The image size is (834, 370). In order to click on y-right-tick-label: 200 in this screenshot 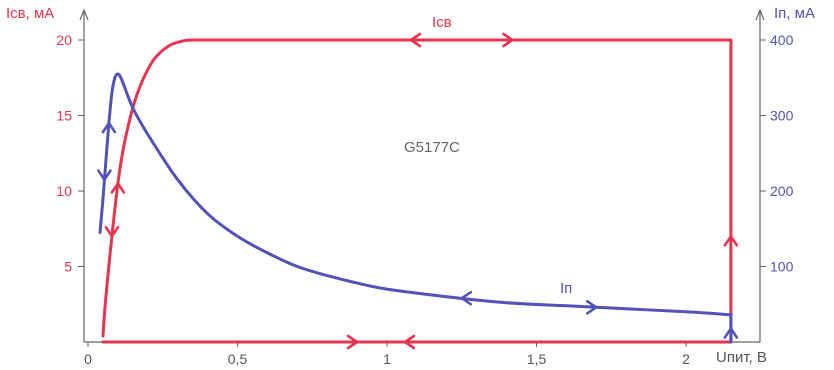, I will do `click(782, 191)`.